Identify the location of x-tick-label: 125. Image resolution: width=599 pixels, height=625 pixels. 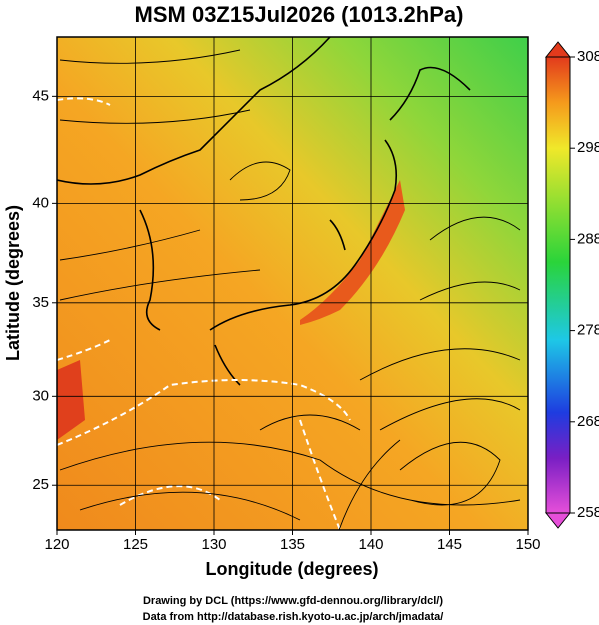
(135, 544).